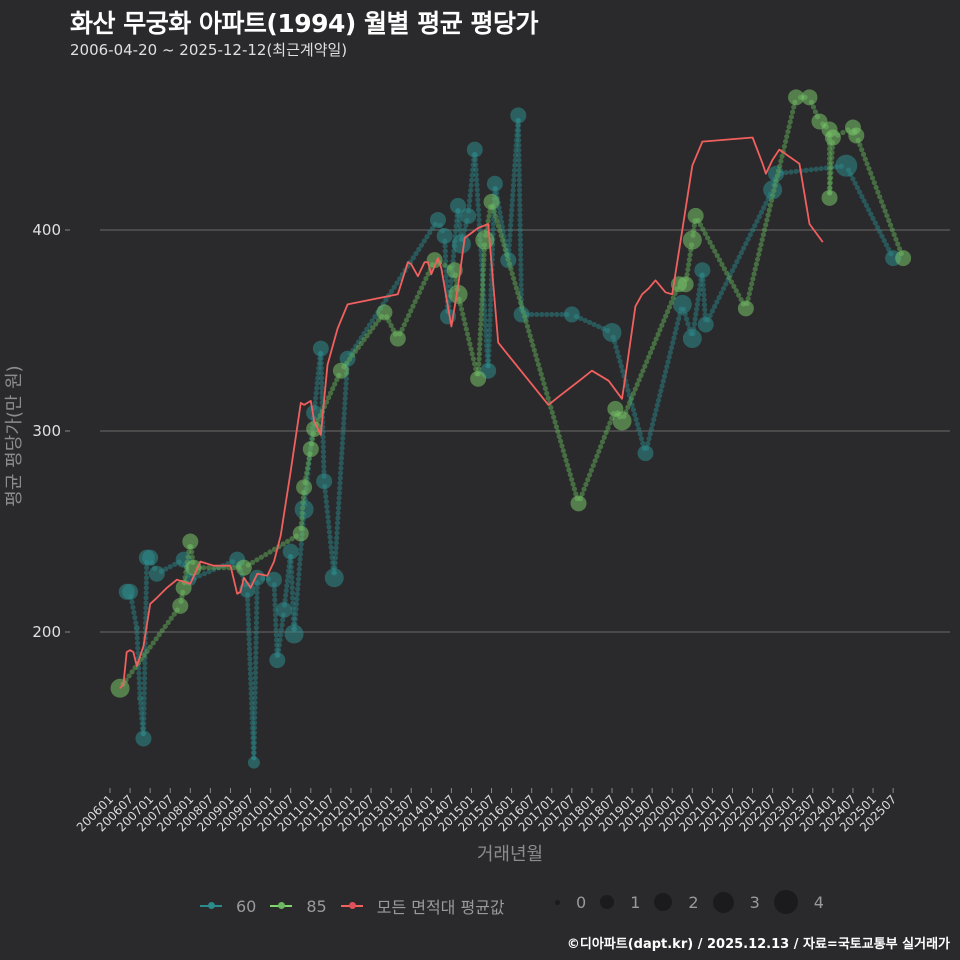 Image resolution: width=960 pixels, height=960 pixels. Describe the element at coordinates (620, 902) in the screenshot. I see `size-legend-item-1: 1` at that location.